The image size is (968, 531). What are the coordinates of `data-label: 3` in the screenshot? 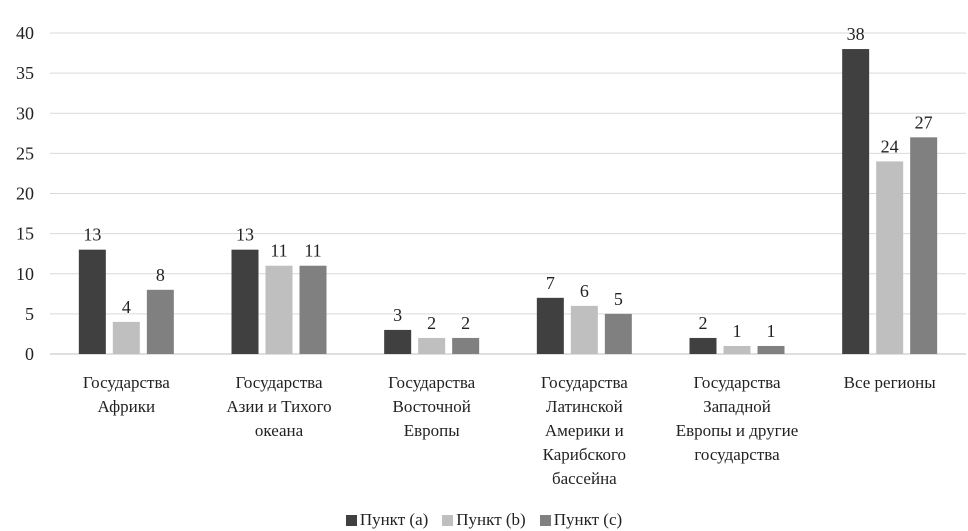 It's located at (397, 315).